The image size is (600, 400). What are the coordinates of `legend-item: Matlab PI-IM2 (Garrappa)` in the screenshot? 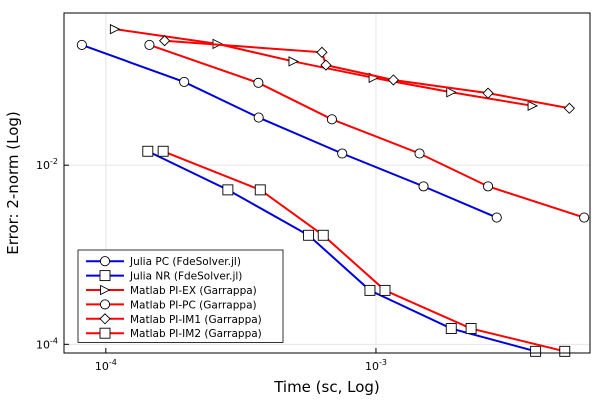 It's located at (174, 333).